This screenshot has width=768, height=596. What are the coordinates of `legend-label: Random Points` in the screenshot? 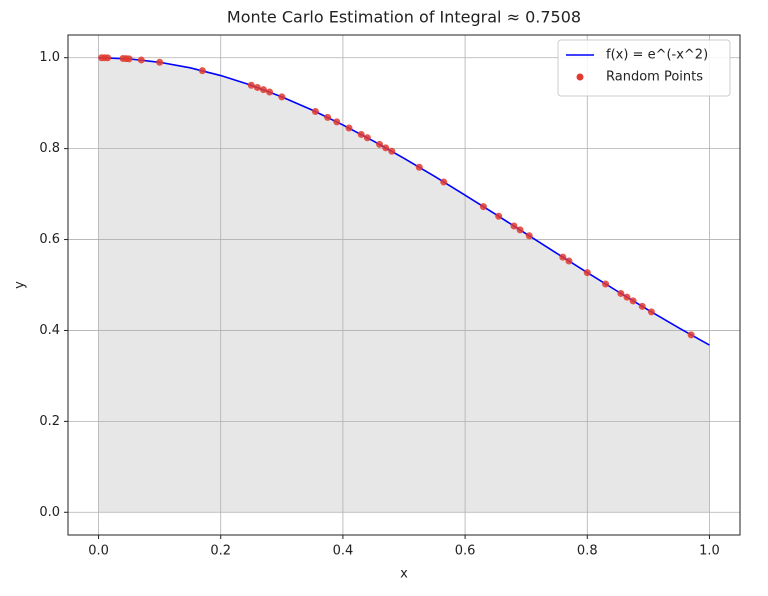 It's located at (654, 77).